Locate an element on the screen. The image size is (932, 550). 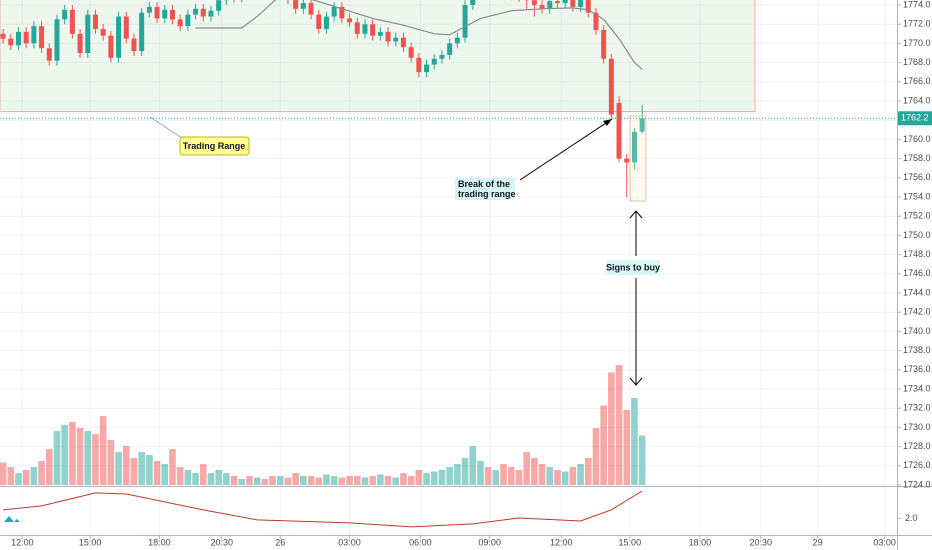
annotation: trading range is located at coordinates (487, 194).